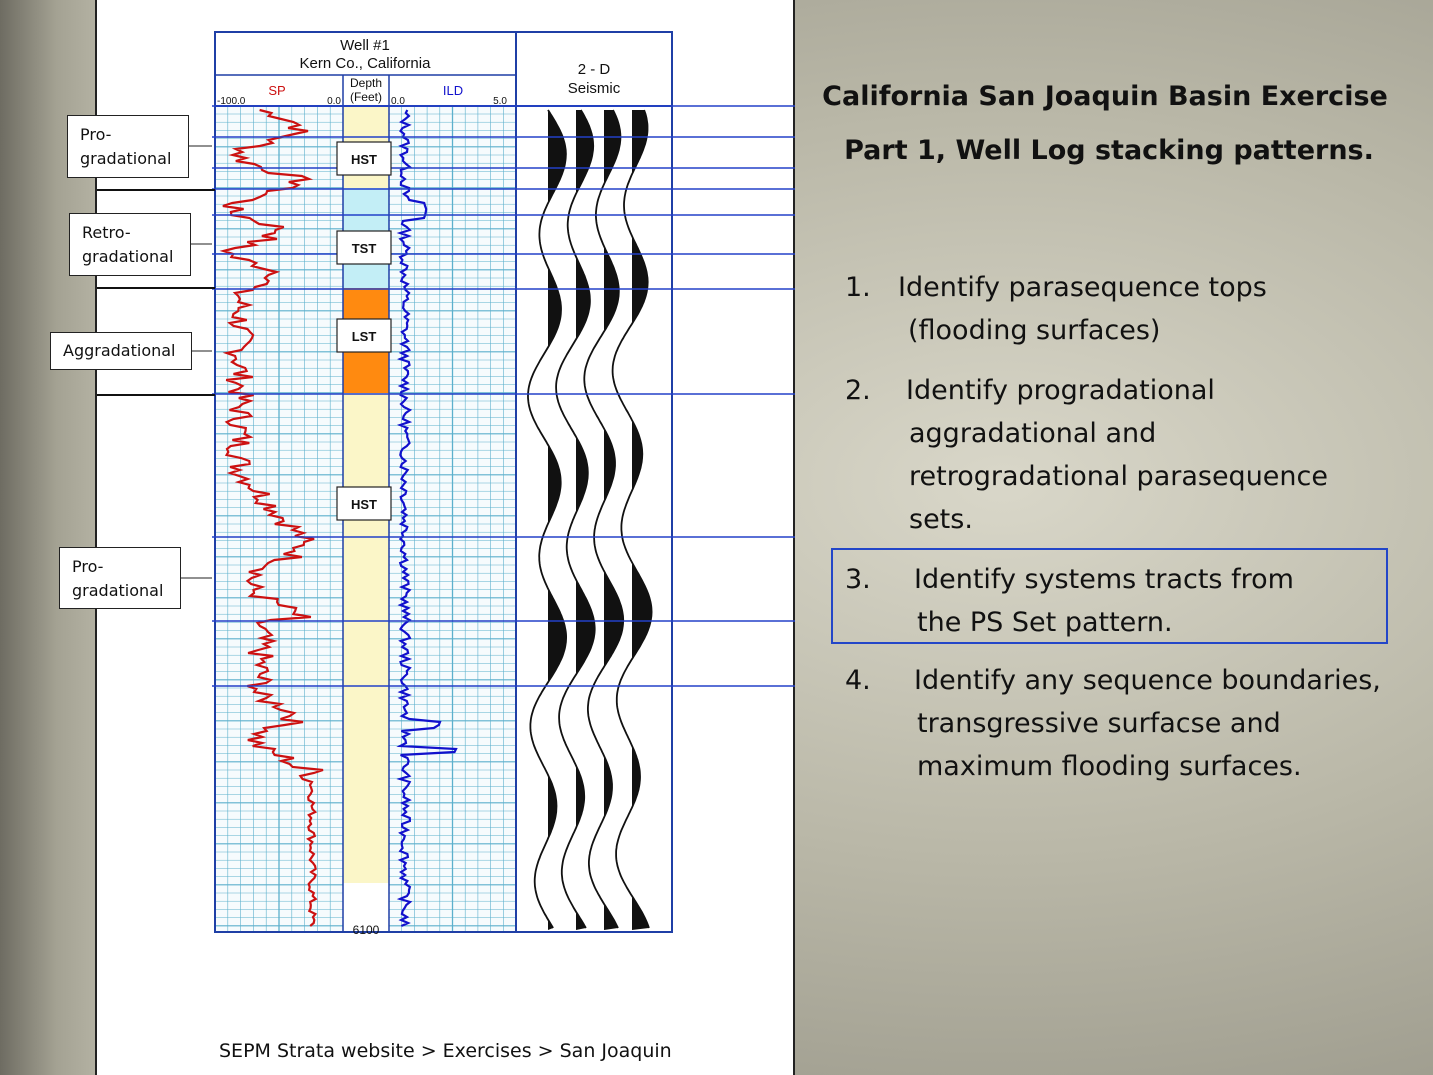 The height and width of the screenshot is (1075, 1433). I want to click on tract-label-lst: LST, so click(364, 335).